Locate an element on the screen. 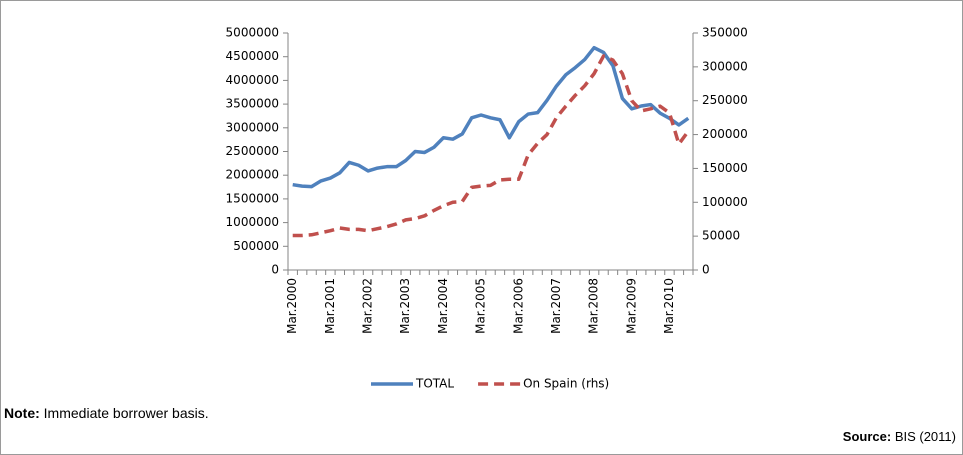 The image size is (963, 455). source: Source: BIS (2011) is located at coordinates (899, 436).